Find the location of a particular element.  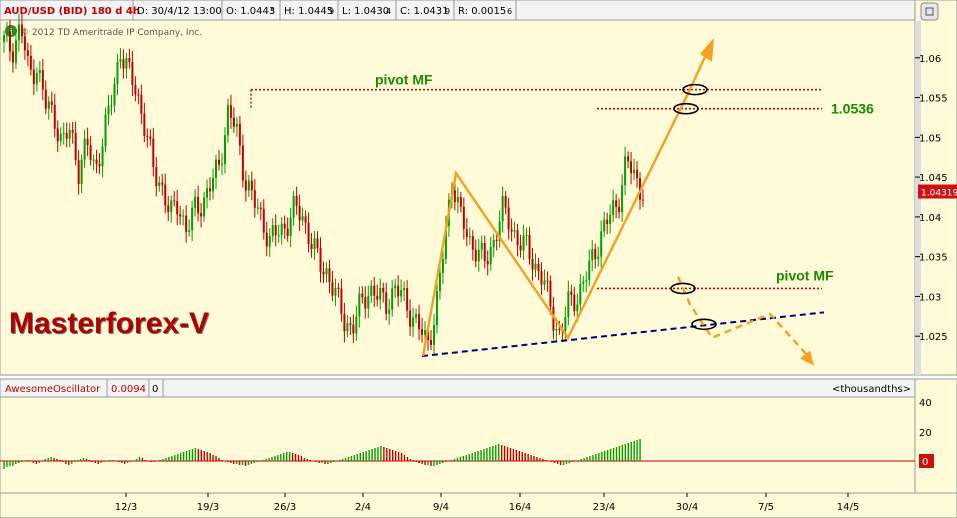

close-sub: 9 is located at coordinates (447, 11).